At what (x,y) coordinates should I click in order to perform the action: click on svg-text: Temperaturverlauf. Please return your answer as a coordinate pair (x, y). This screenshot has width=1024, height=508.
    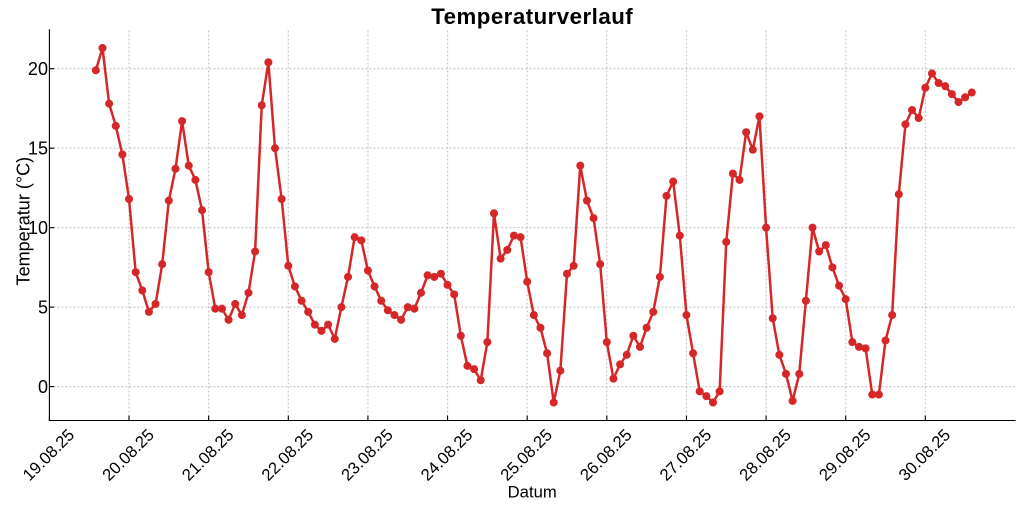
    Looking at the image, I should click on (532, 16).